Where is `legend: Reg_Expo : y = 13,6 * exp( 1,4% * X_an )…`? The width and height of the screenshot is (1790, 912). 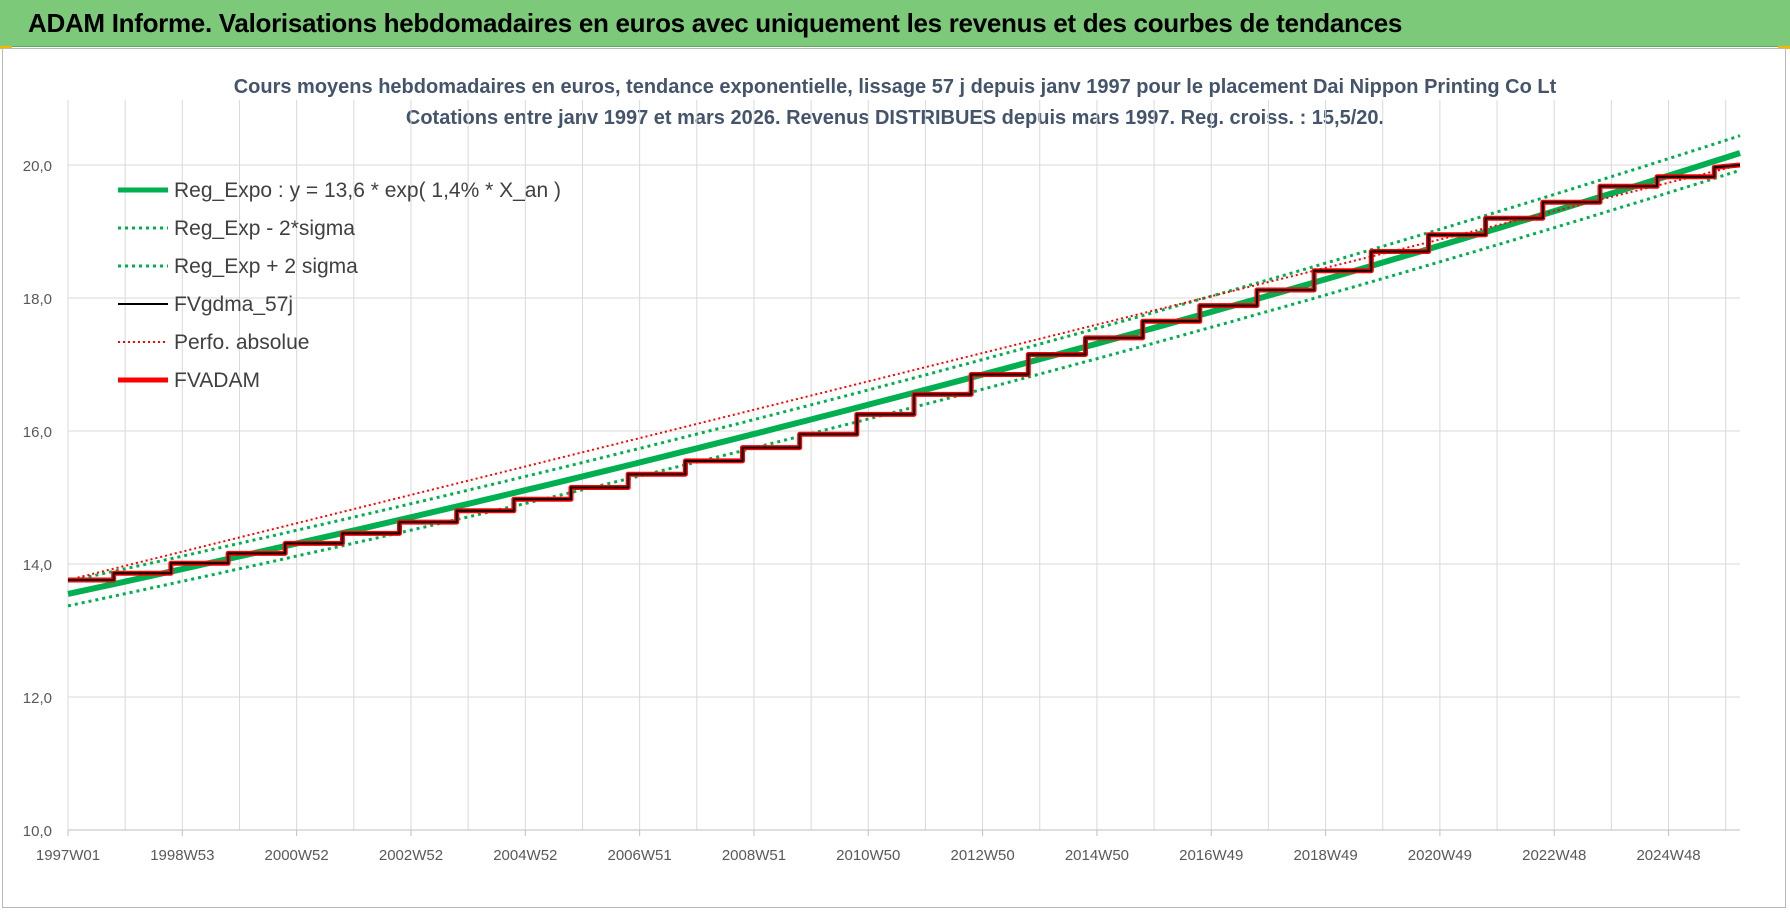
legend: Reg_Expo : y = 13,6 * exp( 1,4% * X_an )… is located at coordinates (339, 285).